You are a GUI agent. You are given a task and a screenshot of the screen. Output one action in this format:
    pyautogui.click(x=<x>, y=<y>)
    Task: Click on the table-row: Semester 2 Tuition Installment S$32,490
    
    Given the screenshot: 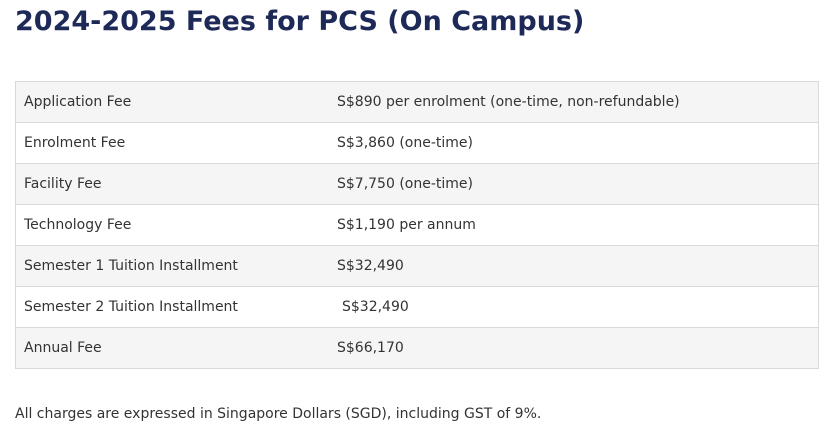 What is the action you would take?
    pyautogui.click(x=417, y=307)
    